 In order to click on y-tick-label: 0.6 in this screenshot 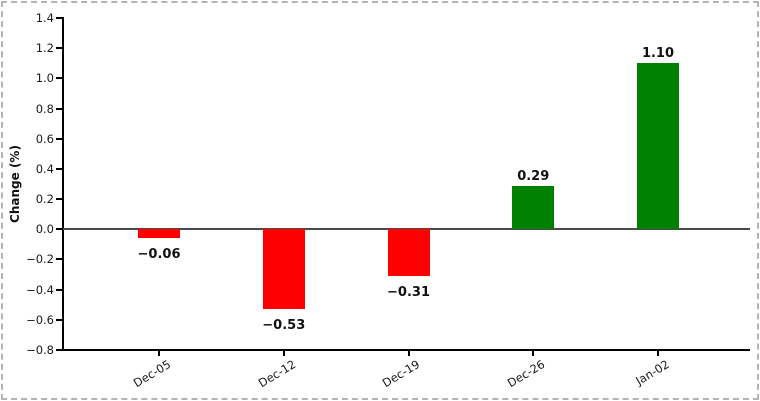, I will do `click(44, 138)`.